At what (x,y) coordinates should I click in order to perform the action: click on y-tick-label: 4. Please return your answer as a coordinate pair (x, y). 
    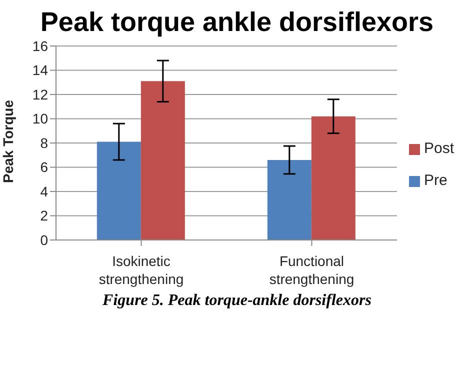
    Looking at the image, I should click on (44, 191).